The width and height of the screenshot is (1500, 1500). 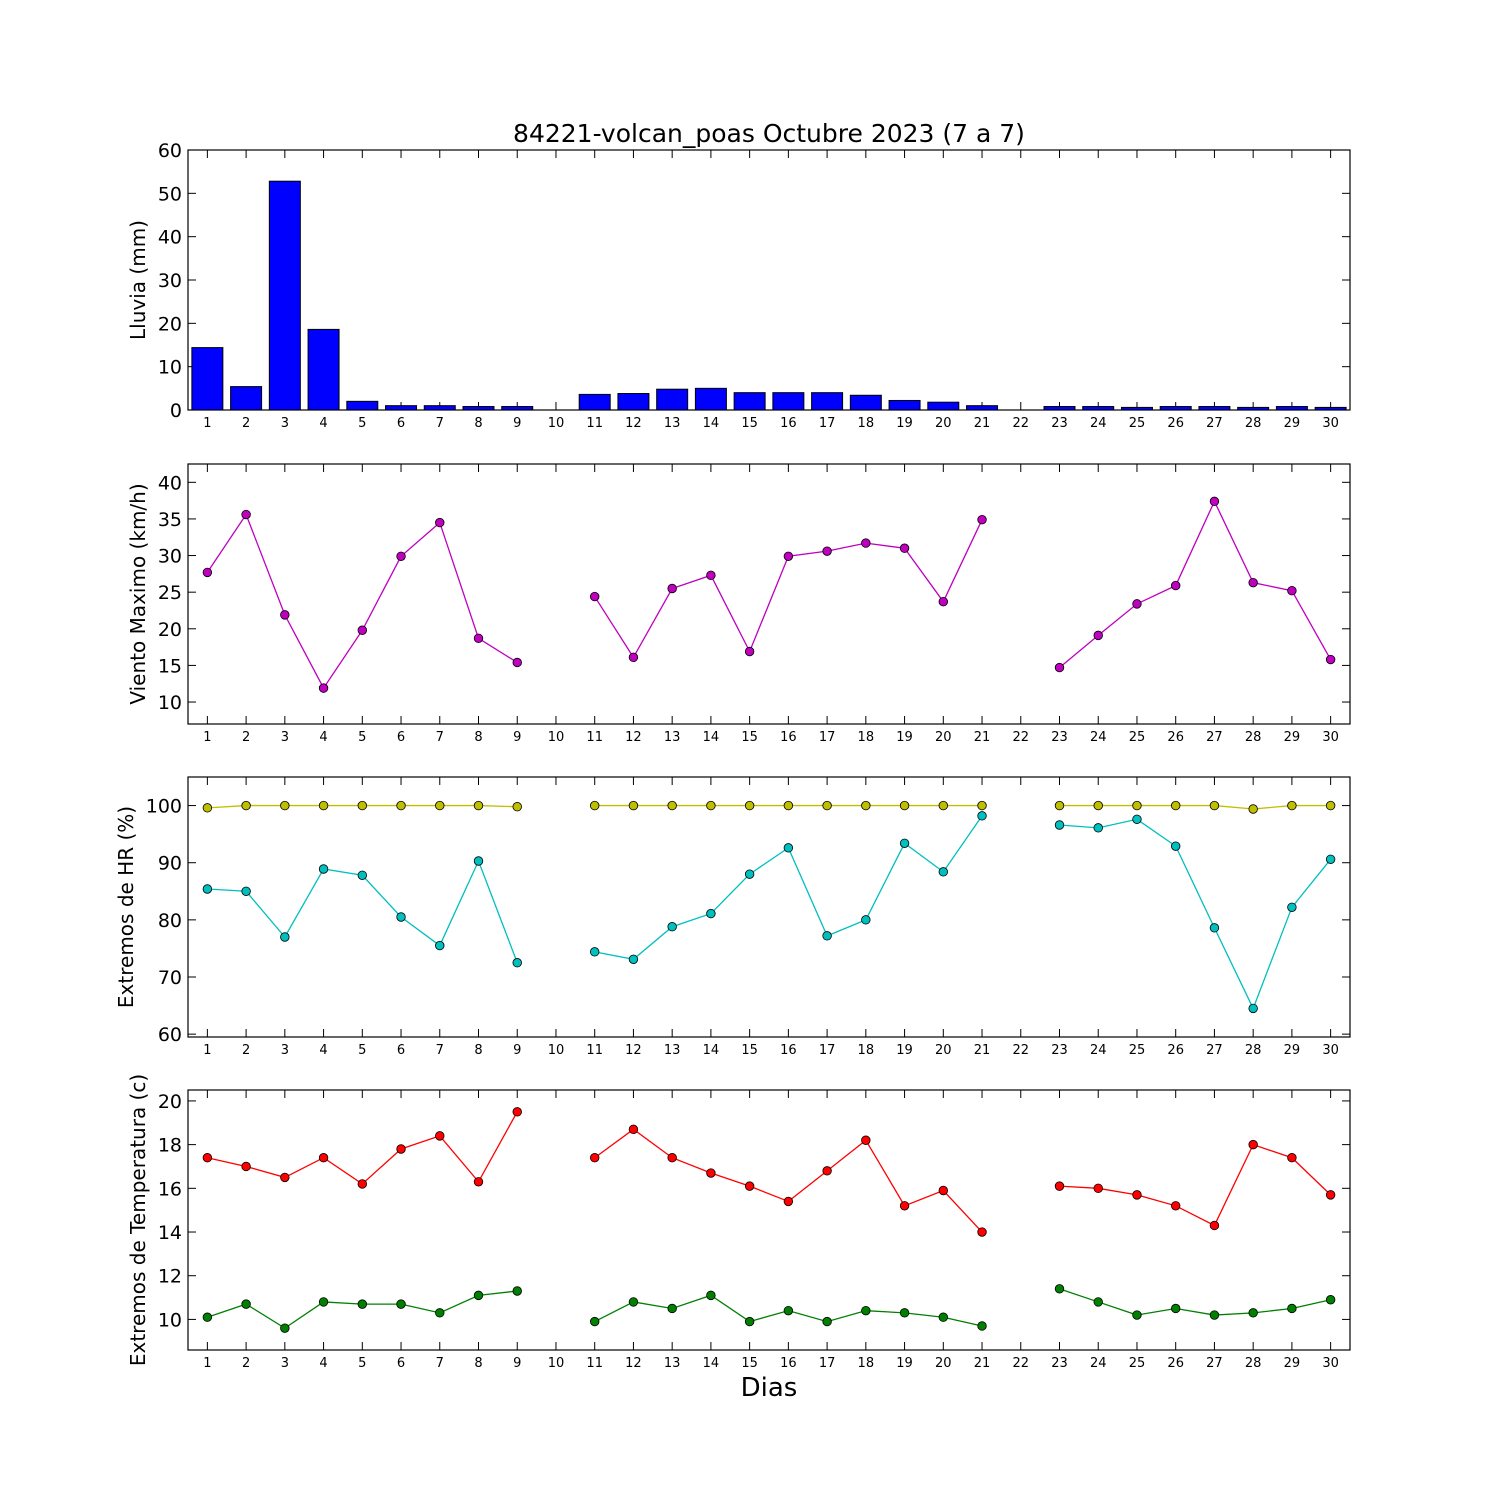 I want to click on x-tick-label: 3, so click(x=285, y=1050).